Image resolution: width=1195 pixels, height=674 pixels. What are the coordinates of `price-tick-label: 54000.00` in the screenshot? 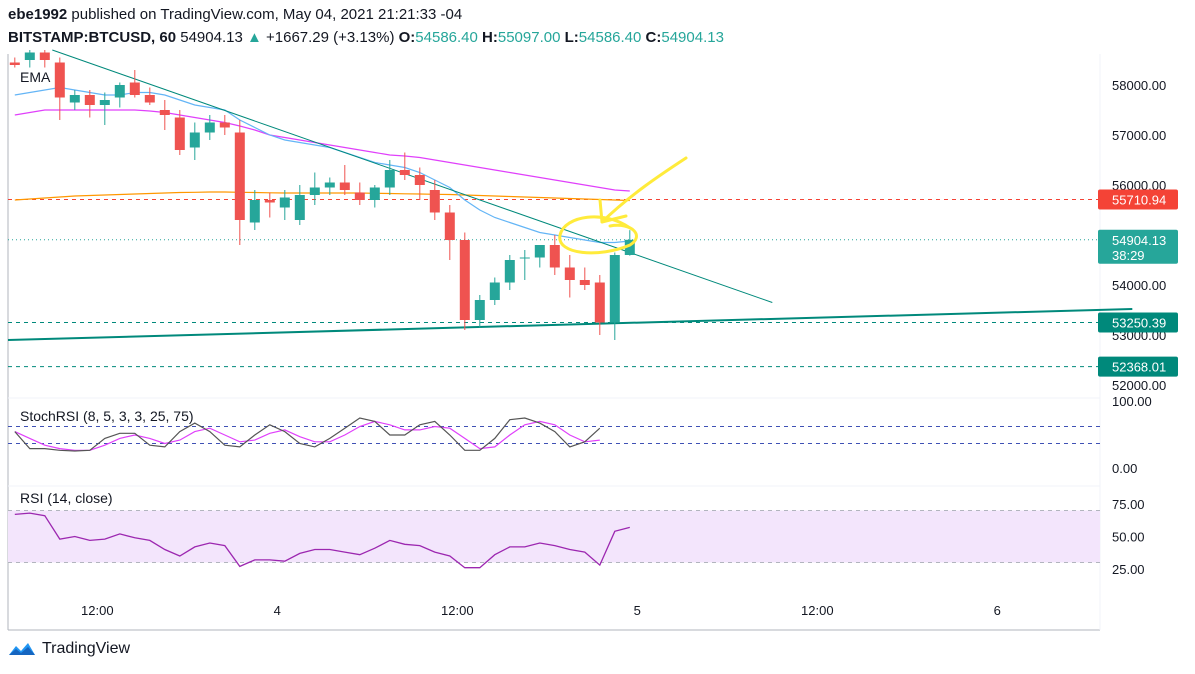 It's located at (1139, 285).